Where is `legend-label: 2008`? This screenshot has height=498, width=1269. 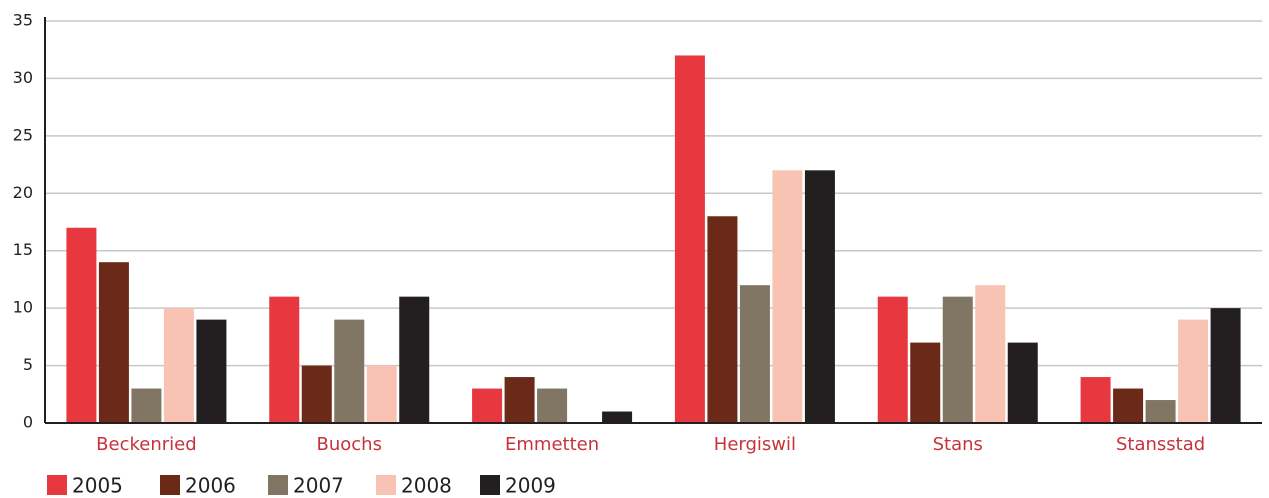 legend-label: 2008 is located at coordinates (426, 486).